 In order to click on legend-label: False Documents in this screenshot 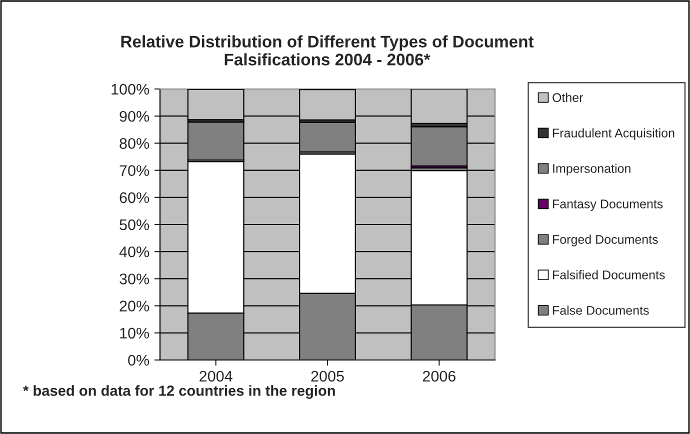, I will do `click(601, 310)`.